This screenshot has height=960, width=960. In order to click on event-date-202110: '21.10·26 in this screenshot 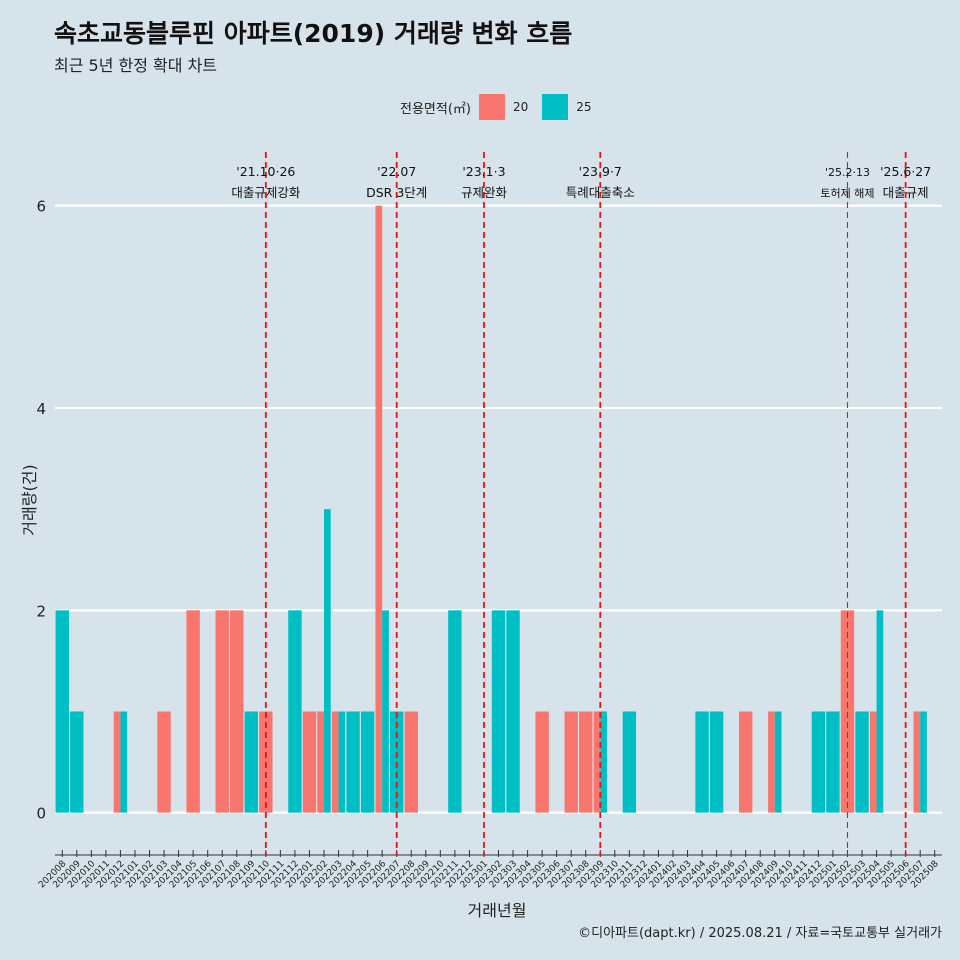, I will do `click(265, 171)`.